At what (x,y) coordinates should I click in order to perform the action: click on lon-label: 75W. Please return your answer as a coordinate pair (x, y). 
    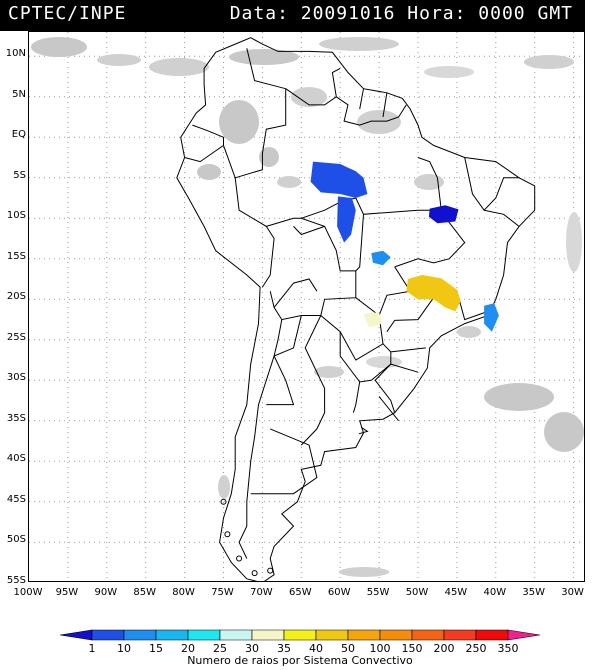
    Looking at the image, I should click on (222, 592).